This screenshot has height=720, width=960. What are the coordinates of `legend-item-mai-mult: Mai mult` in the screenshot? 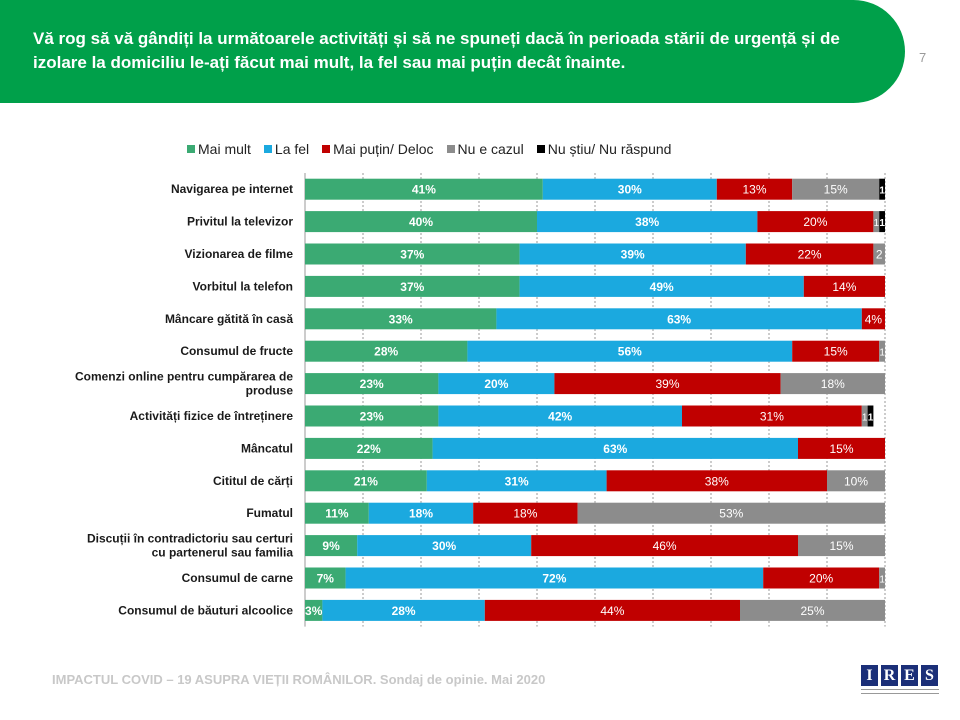 It's located at (219, 149).